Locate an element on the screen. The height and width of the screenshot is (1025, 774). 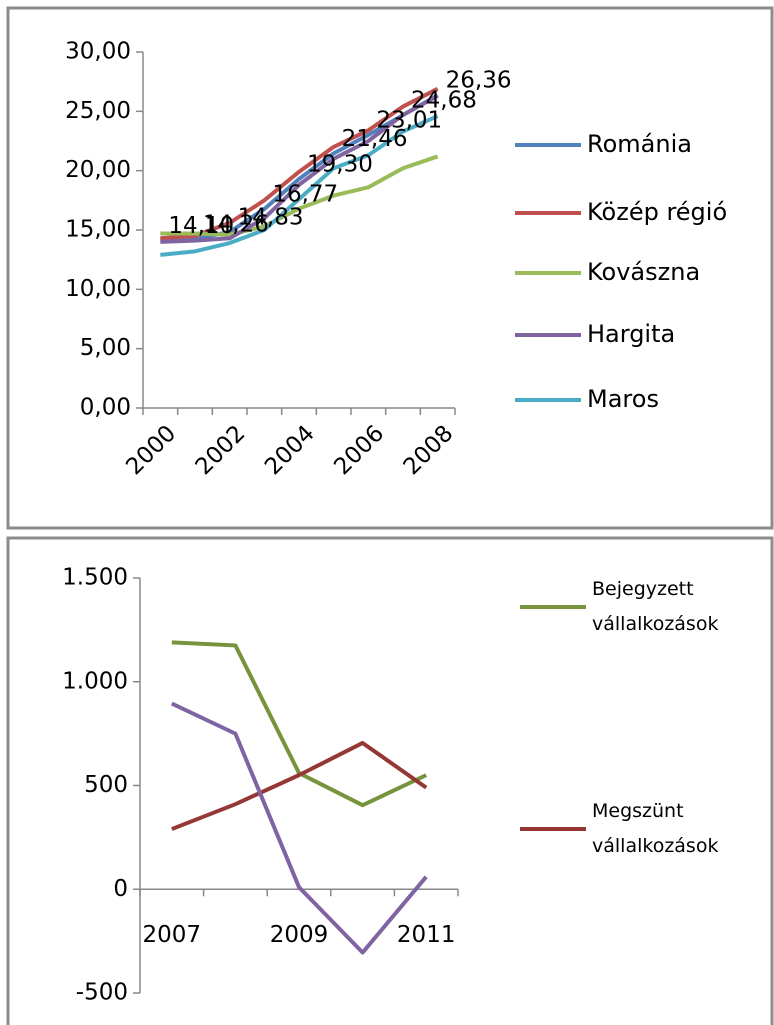
legend-item: Maros is located at coordinates (623, 399).